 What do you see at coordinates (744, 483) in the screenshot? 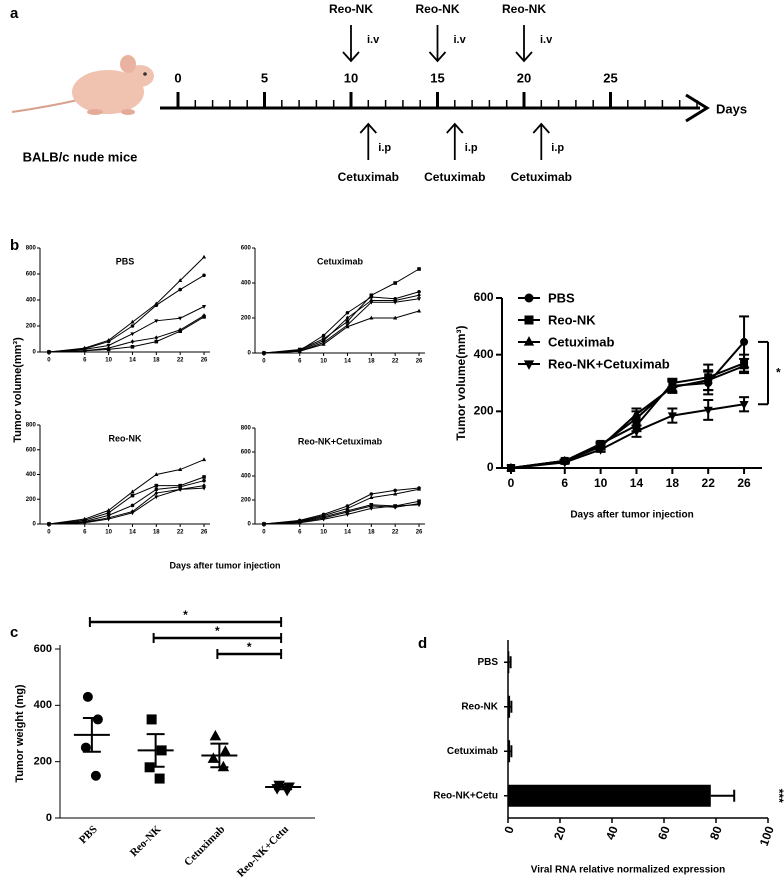
I see `x-tick-label: 26` at bounding box center [744, 483].